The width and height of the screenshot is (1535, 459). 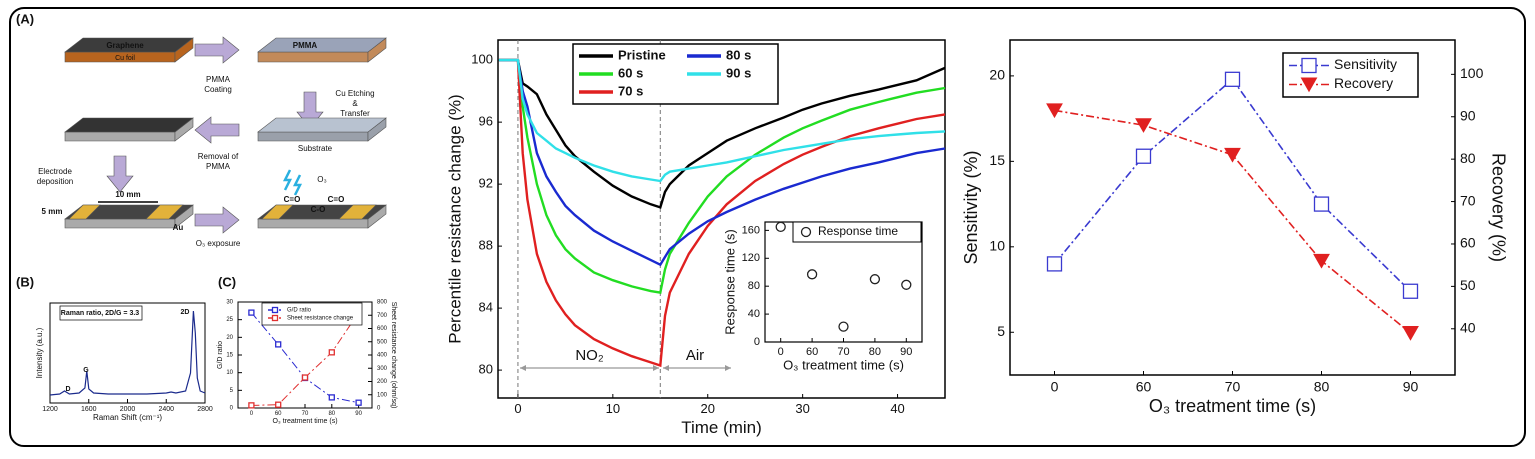 I want to click on label: &, so click(x=355, y=103).